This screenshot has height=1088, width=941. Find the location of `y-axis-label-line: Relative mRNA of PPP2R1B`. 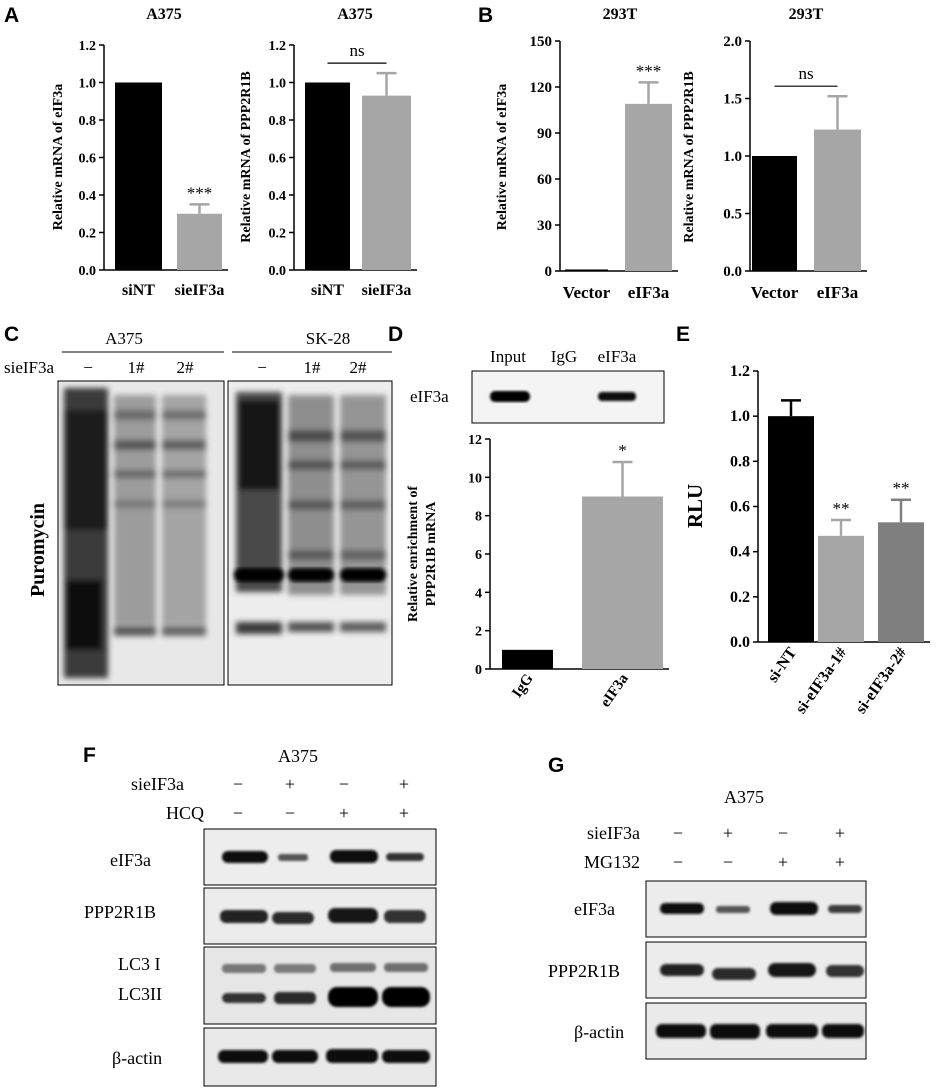

y-axis-label-line: Relative mRNA of PPP2R1B is located at coordinates (689, 156).